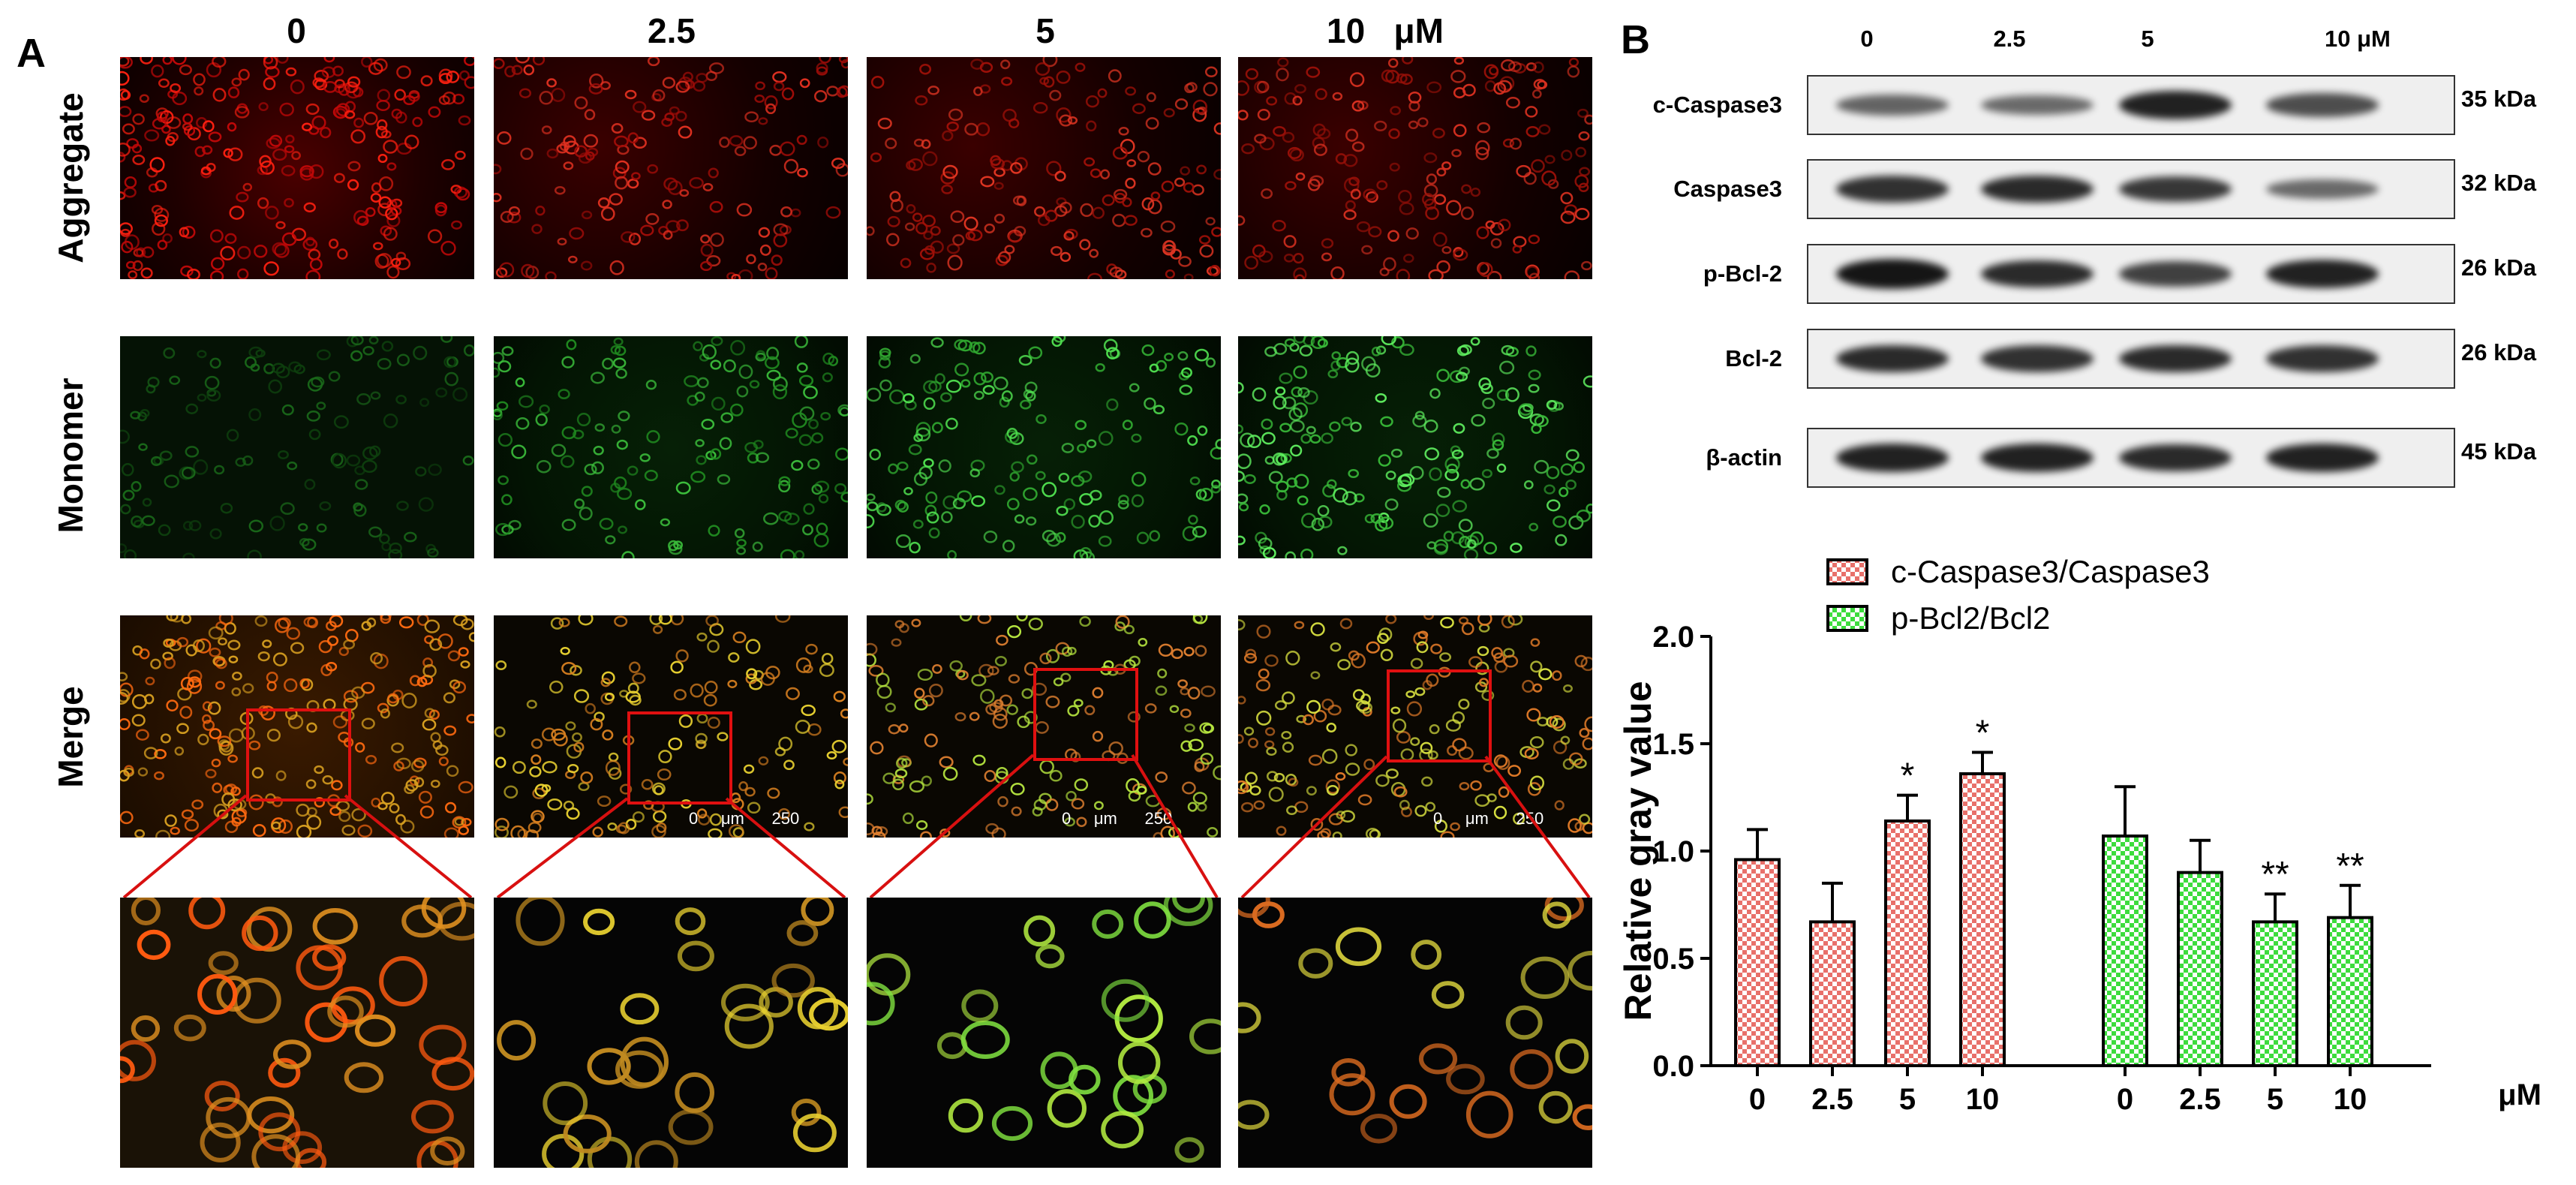 The image size is (2576, 1185). Describe the element at coordinates (2275, 1099) in the screenshot. I see `x-tick-label: 5` at that location.